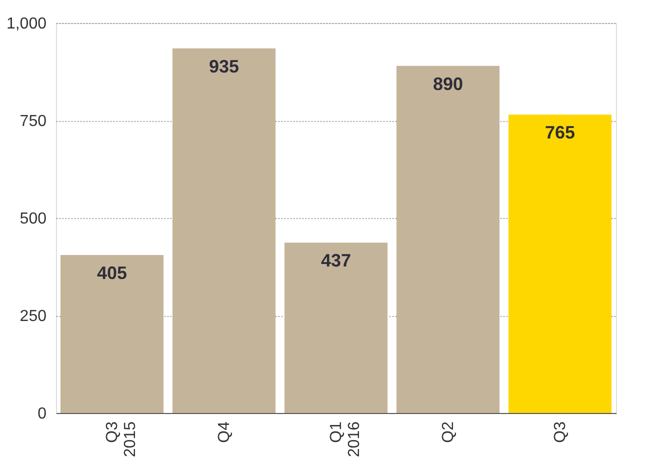 The height and width of the screenshot is (470, 648). What do you see at coordinates (26, 24) in the screenshot?
I see `y-tick-label: 1,000` at bounding box center [26, 24].